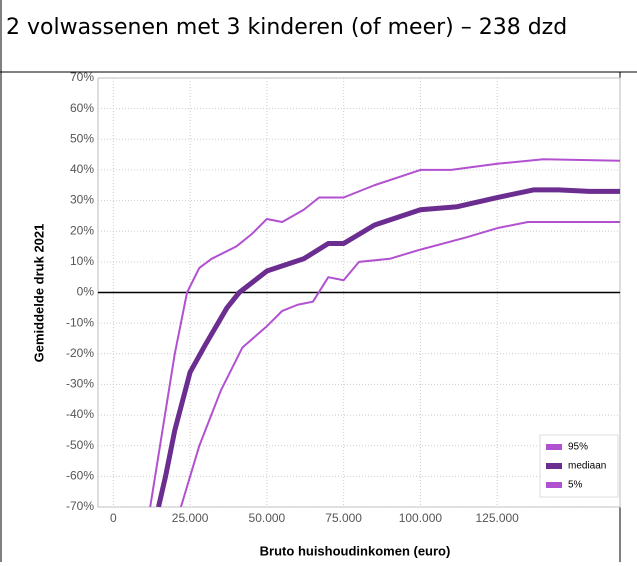 The width and height of the screenshot is (637, 566). I want to click on x-tick-label: 125.000, so click(497, 518).